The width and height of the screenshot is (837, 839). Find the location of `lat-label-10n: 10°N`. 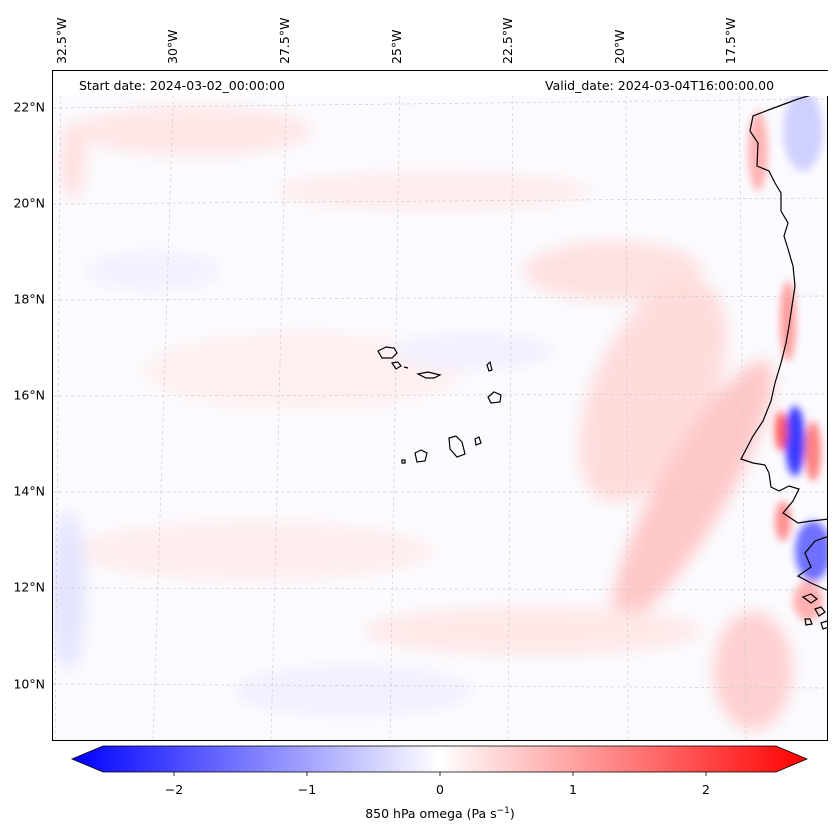

lat-label-10n: 10°N is located at coordinates (29, 684).